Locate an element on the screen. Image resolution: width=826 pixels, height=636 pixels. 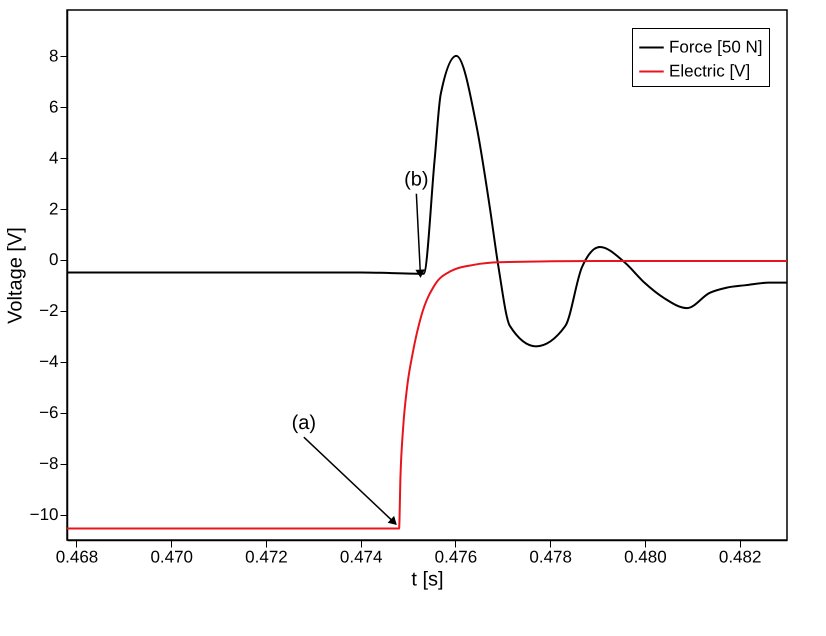
x-tick-label: 0.476 is located at coordinates (456, 557).